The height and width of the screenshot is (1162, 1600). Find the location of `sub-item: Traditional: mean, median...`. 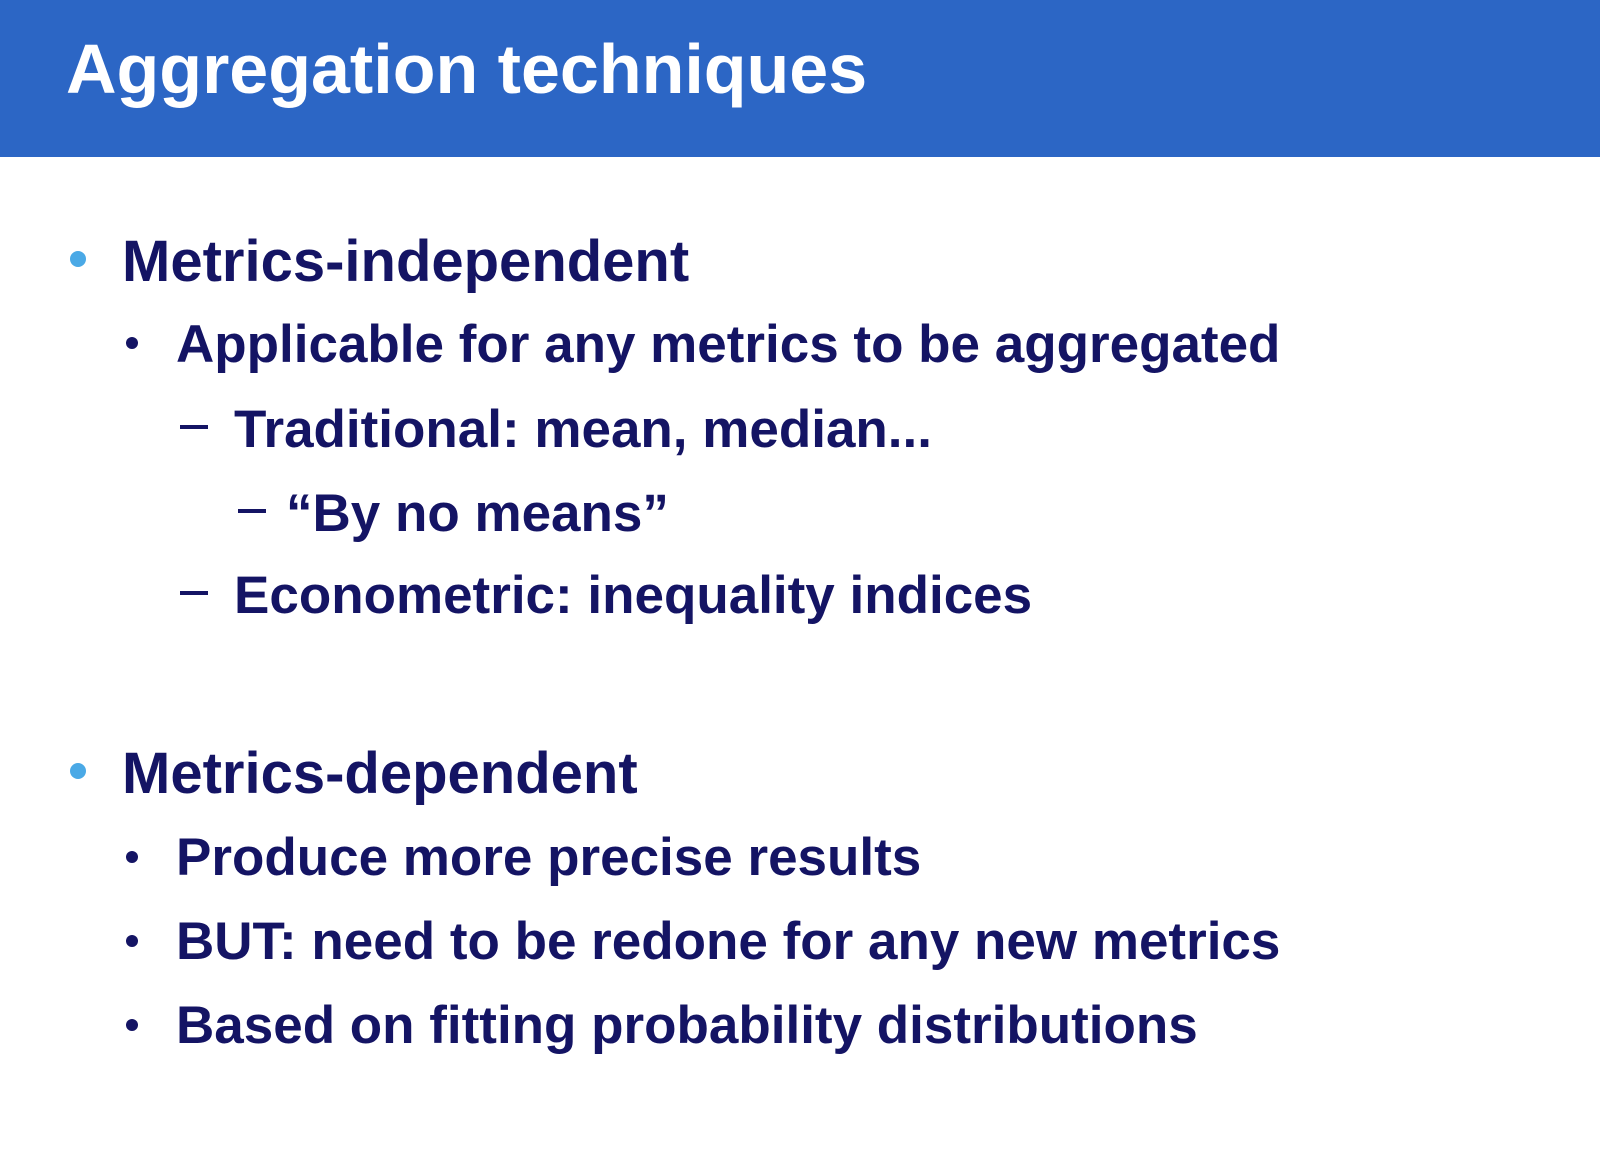

sub-item: Traditional: mean, median... is located at coordinates (583, 429).